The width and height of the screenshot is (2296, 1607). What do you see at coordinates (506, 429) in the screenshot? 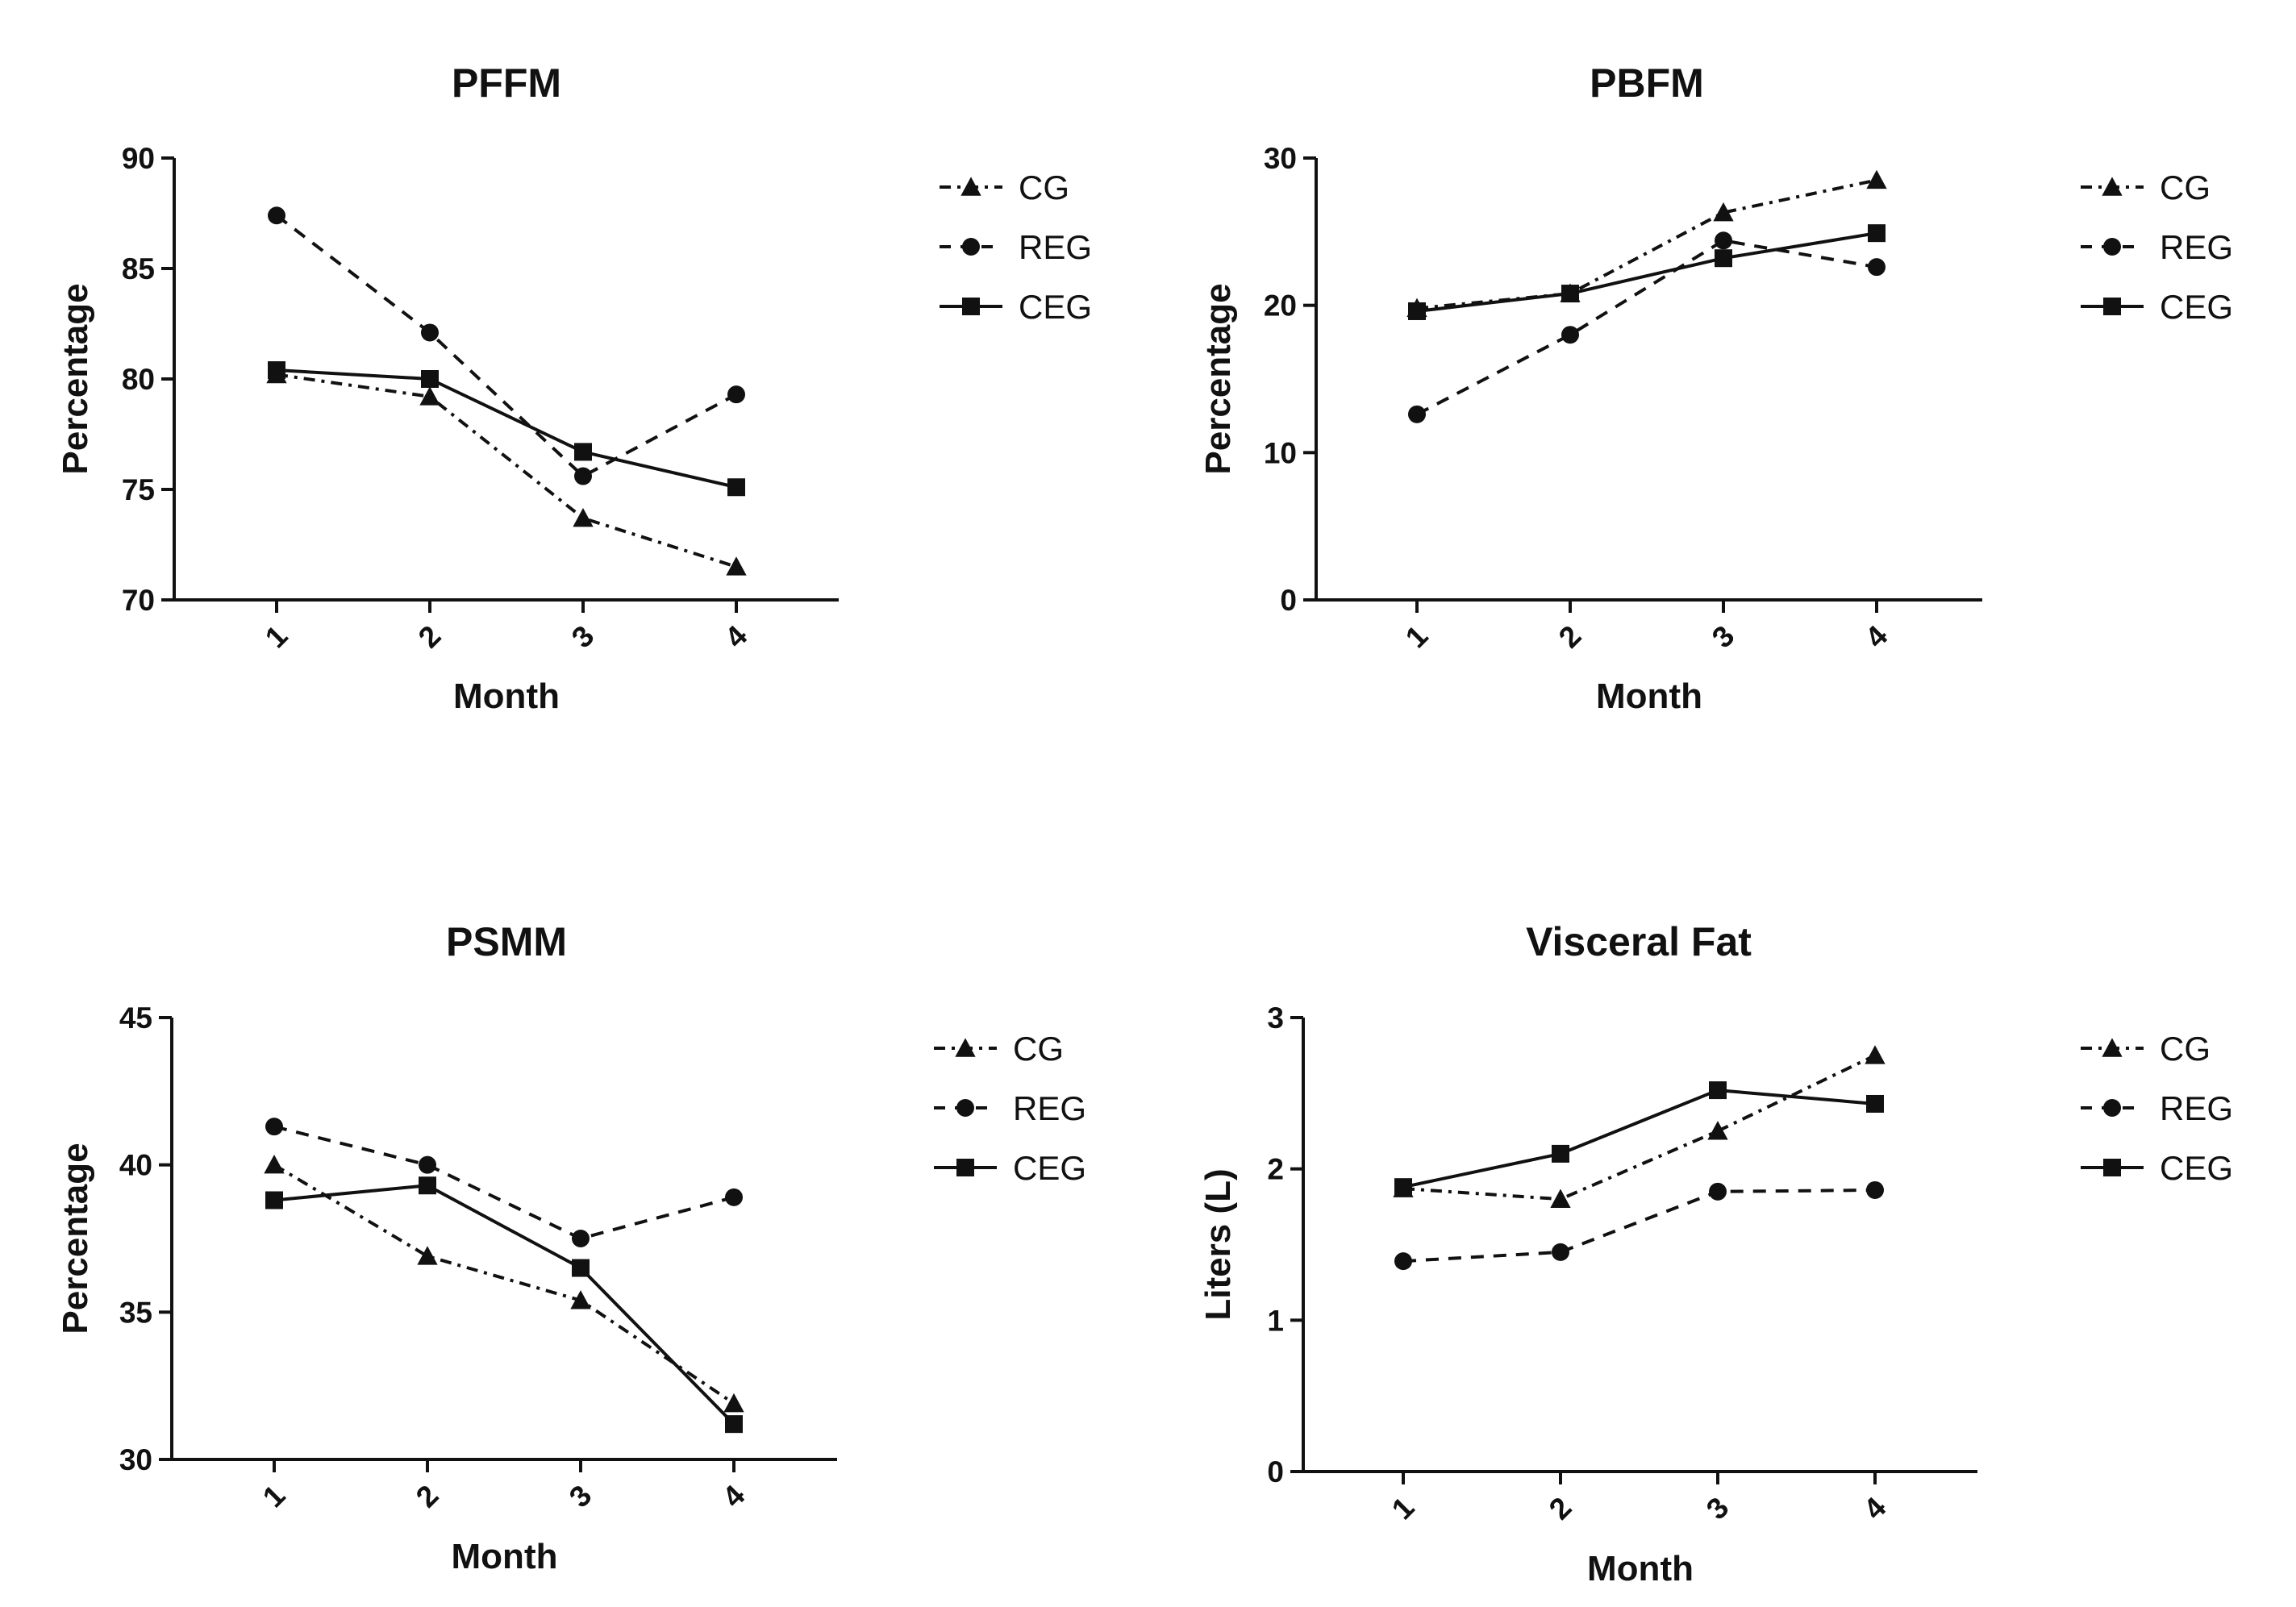
I see `series-line-ceg` at bounding box center [506, 429].